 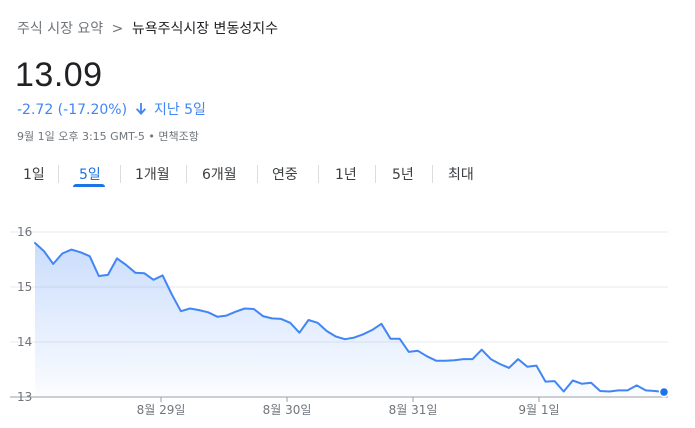 What do you see at coordinates (413, 410) in the screenshot?
I see `x-tick-label: 8월 31일` at bounding box center [413, 410].